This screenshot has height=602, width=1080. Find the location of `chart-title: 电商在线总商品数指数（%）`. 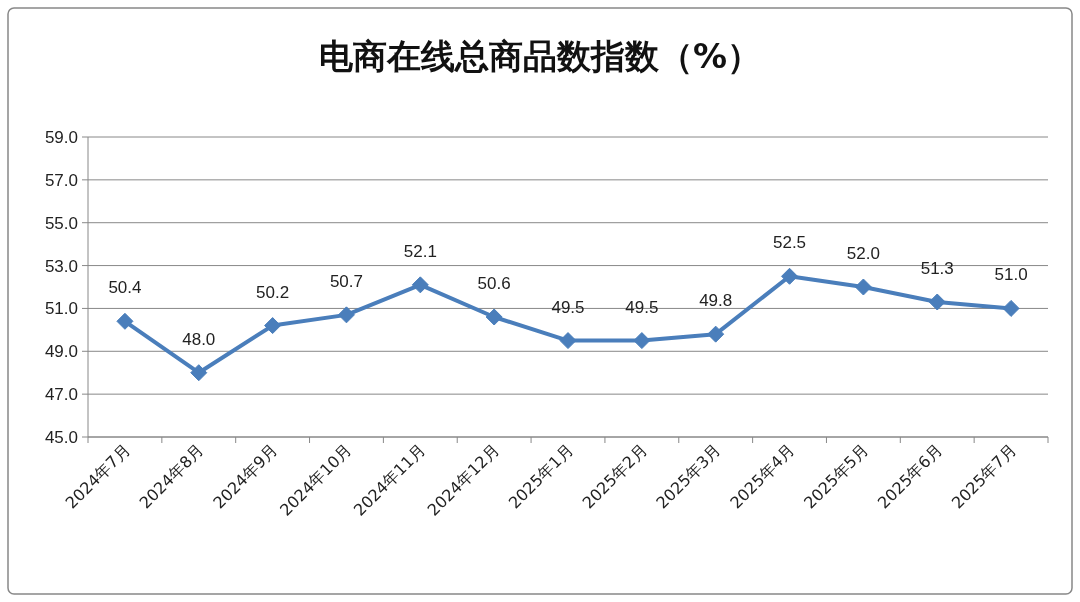

chart-title: 电商在线总商品数指数（%） is located at coordinates (540, 56).